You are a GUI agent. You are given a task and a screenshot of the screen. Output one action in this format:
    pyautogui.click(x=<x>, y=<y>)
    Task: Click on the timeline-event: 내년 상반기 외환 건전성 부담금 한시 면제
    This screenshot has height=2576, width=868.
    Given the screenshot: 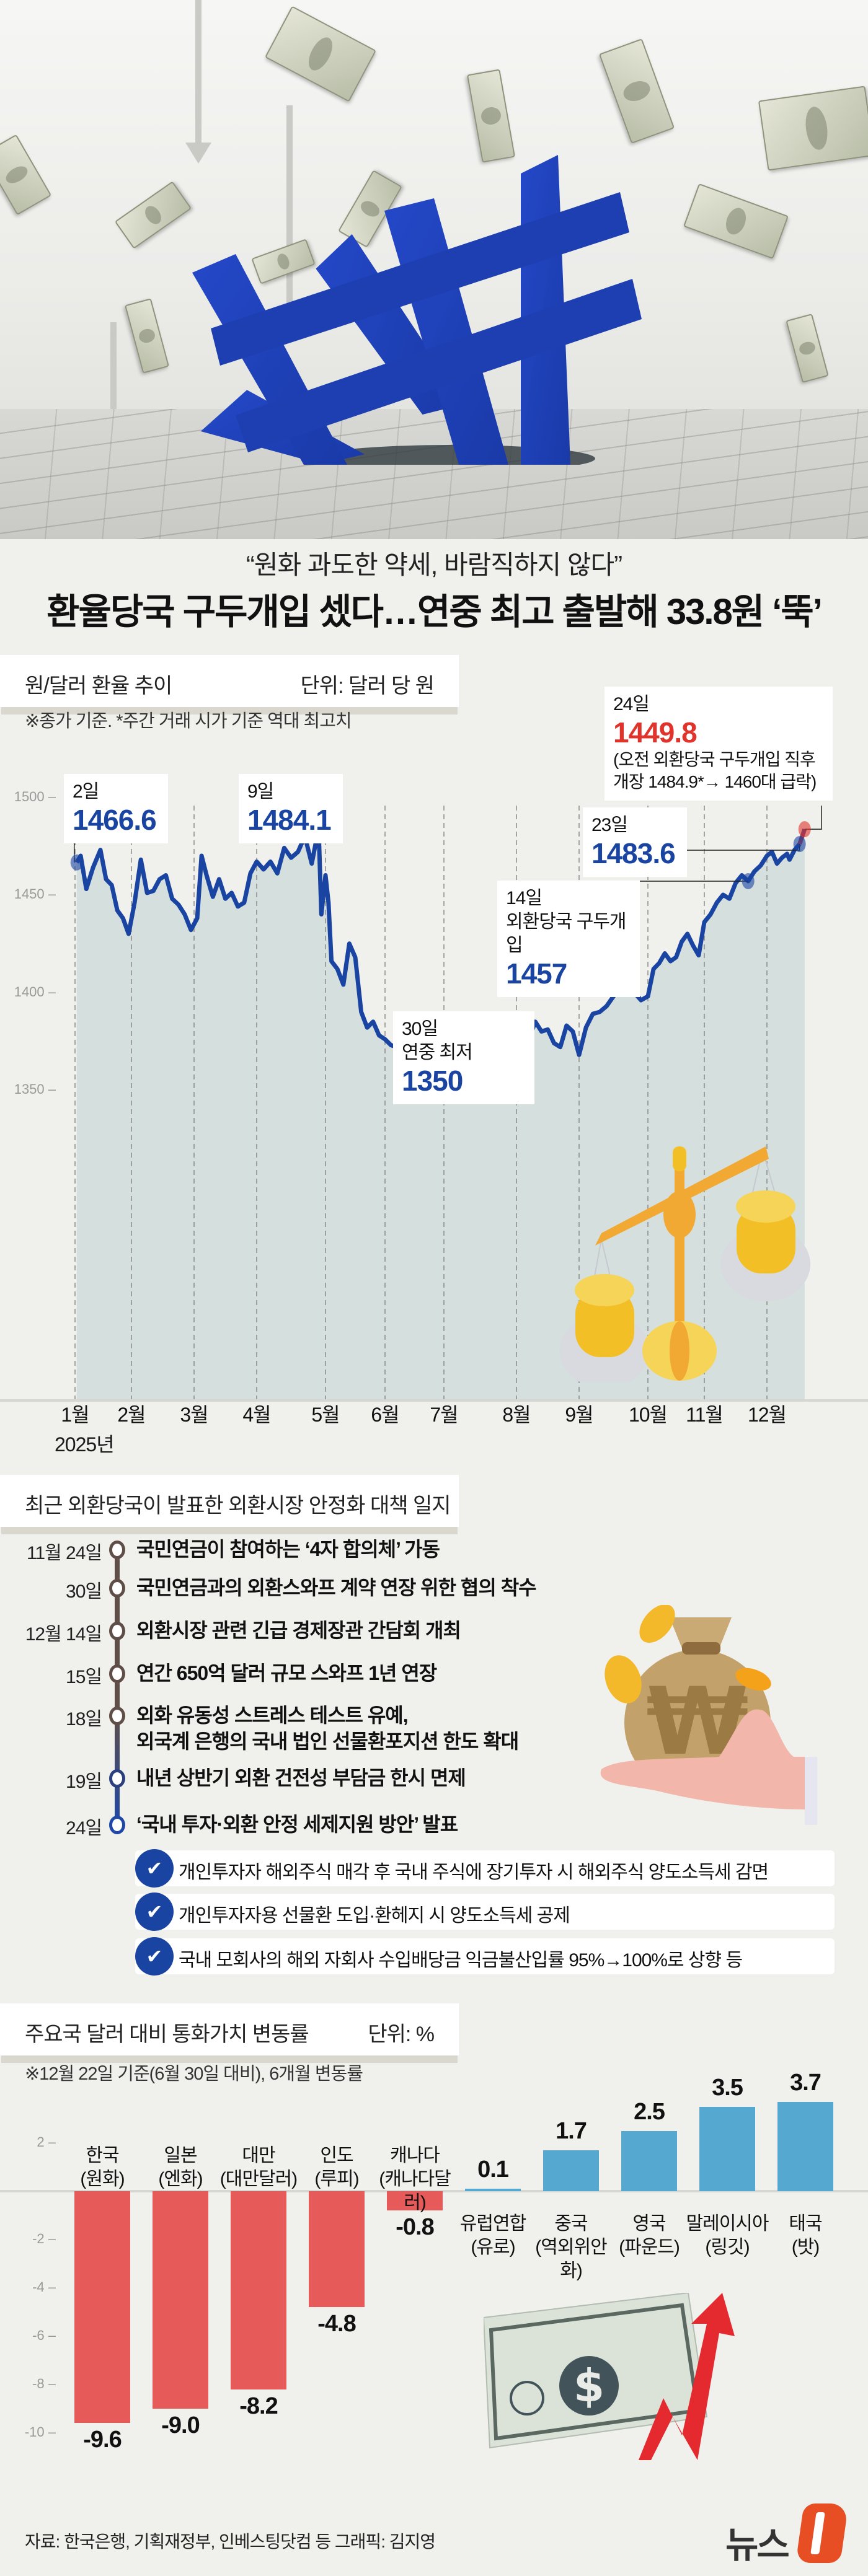 What is the action you would take?
    pyautogui.click(x=301, y=1778)
    